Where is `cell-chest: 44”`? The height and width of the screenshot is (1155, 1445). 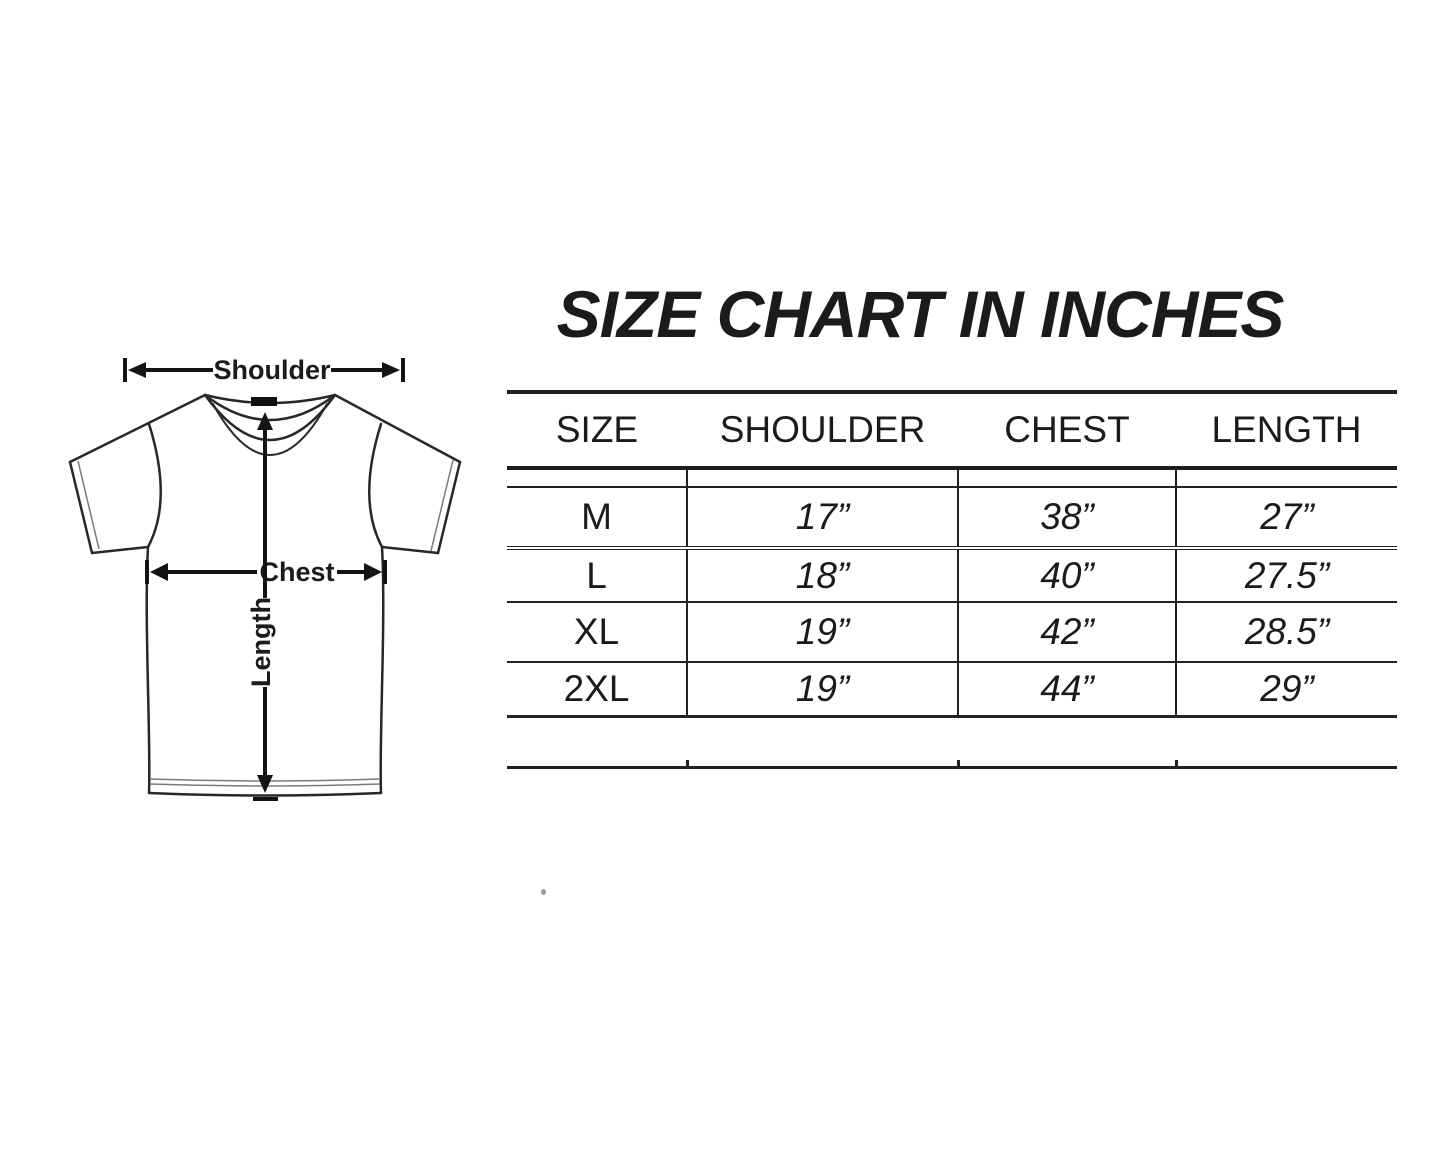 cell-chest: 44” is located at coordinates (1066, 690).